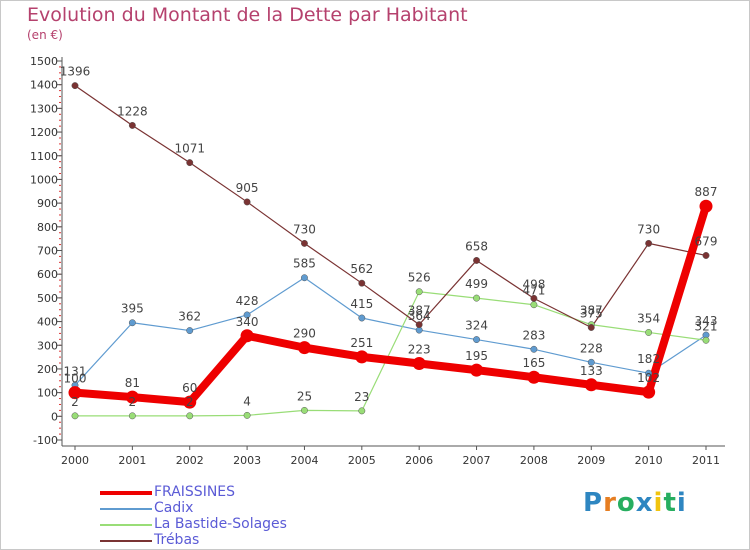  Describe the element at coordinates (247, 401) in the screenshot. I see `data-label: 4` at that location.